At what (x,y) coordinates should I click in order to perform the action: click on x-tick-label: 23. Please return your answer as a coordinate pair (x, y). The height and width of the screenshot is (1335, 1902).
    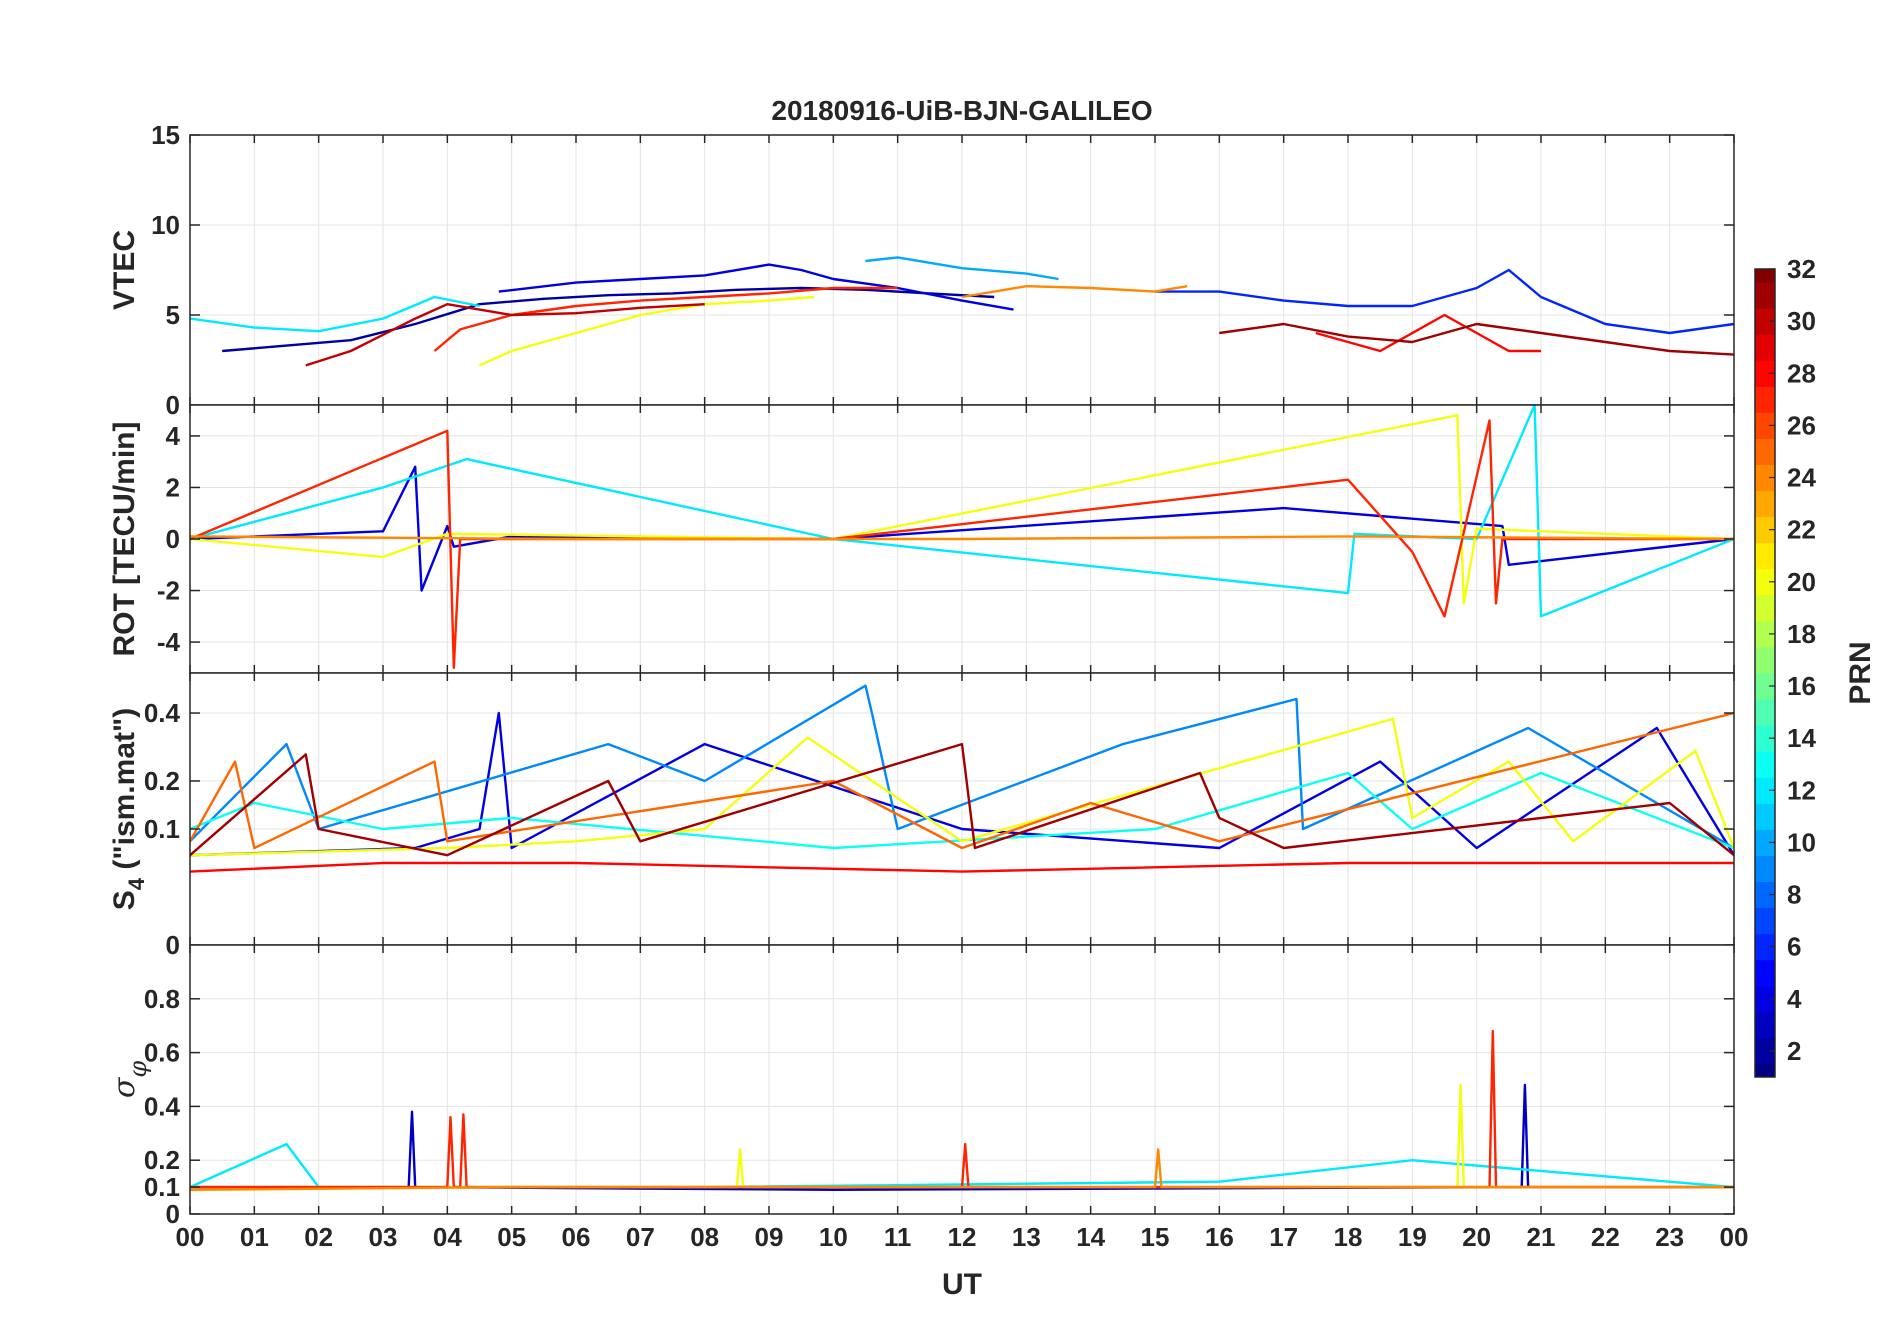
    Looking at the image, I should click on (1669, 1237).